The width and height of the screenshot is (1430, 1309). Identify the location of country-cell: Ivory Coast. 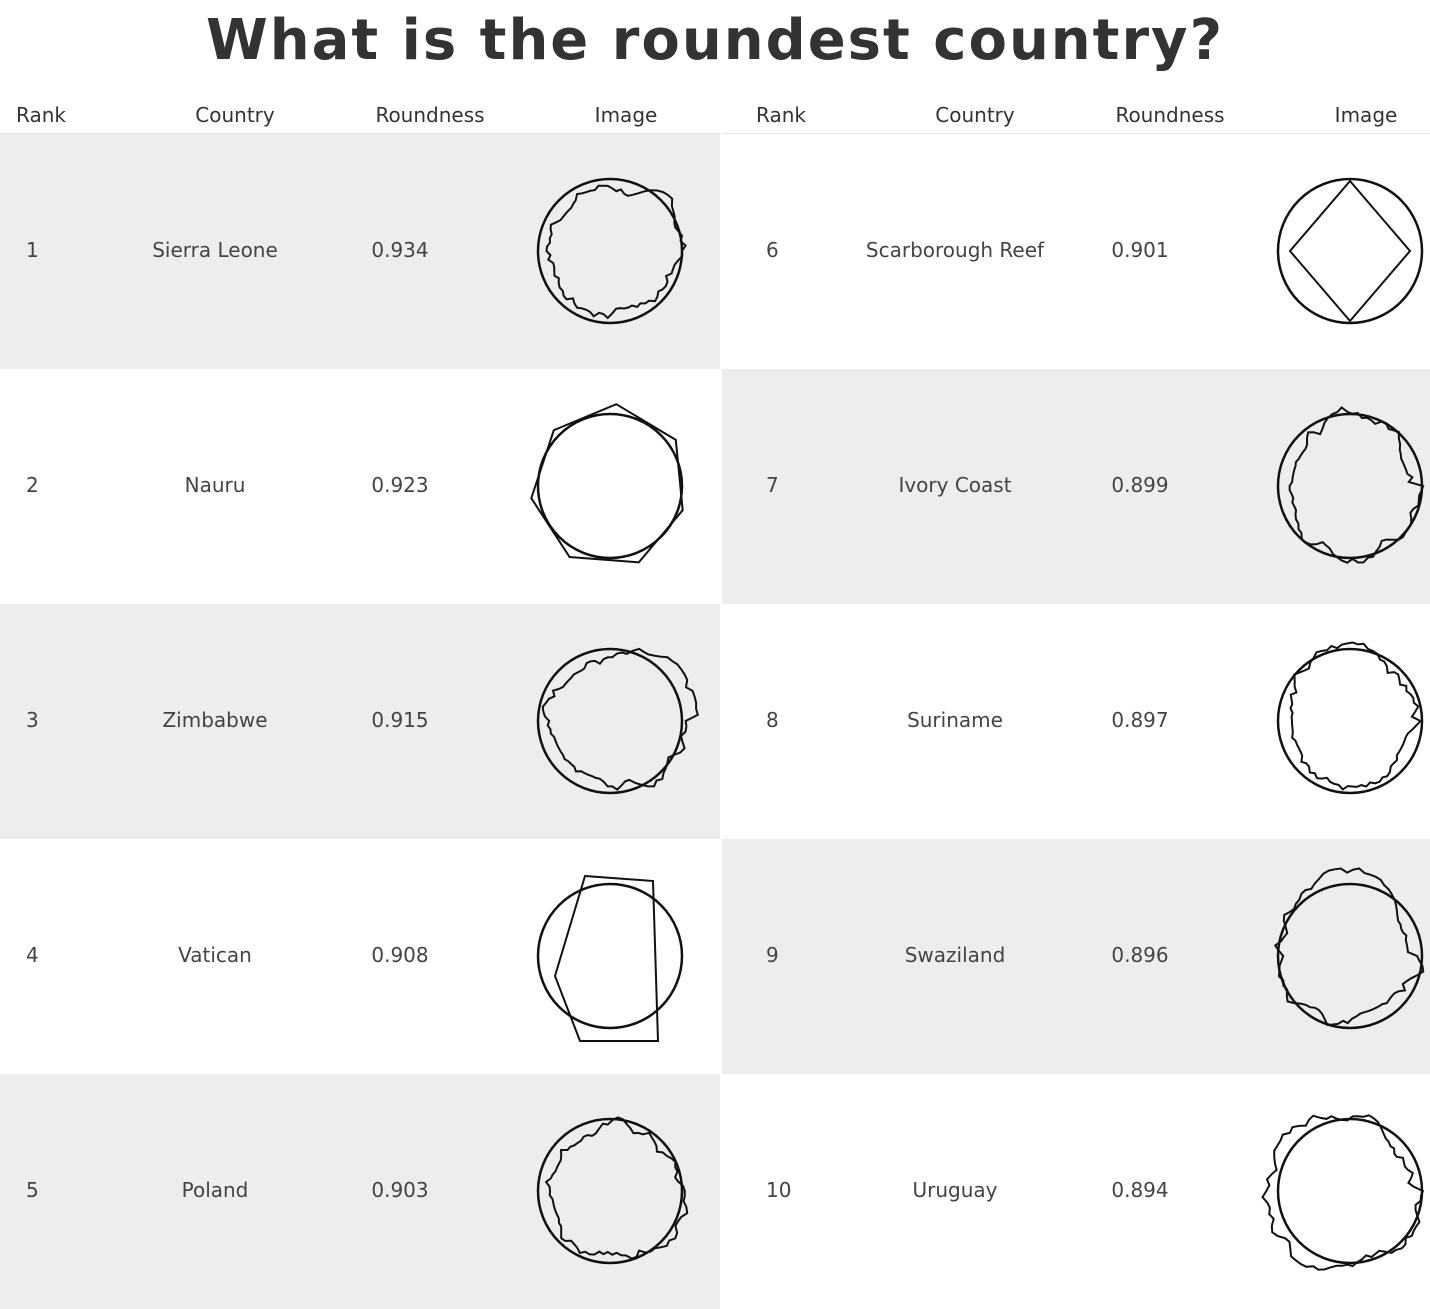
(955, 485).